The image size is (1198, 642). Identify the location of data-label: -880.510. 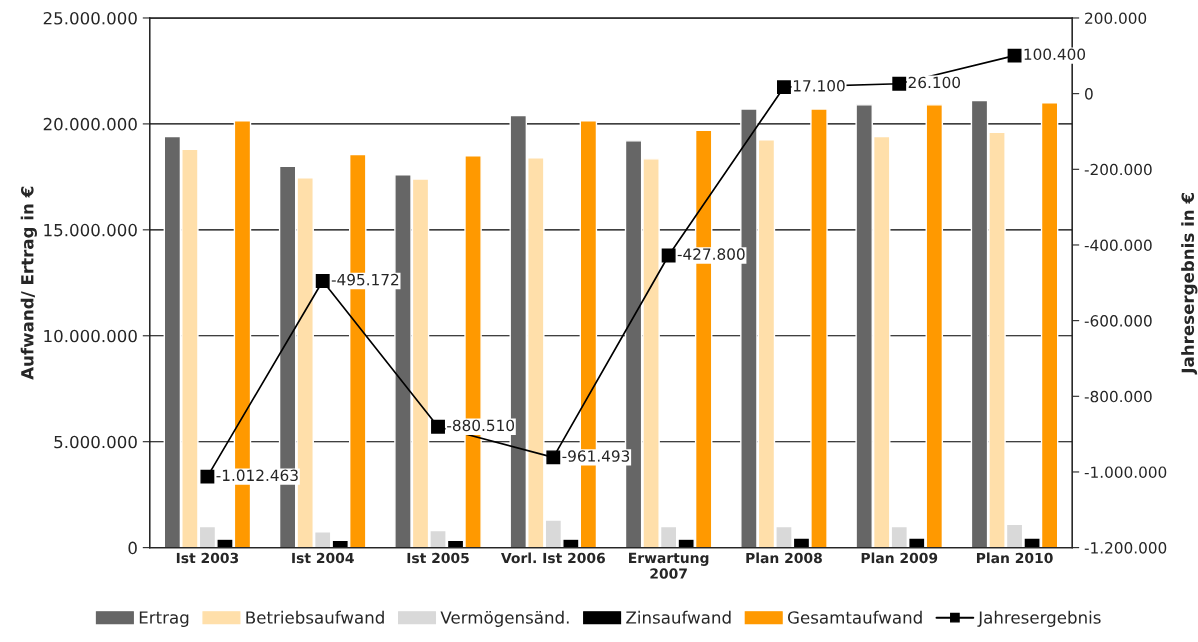
(481, 425).